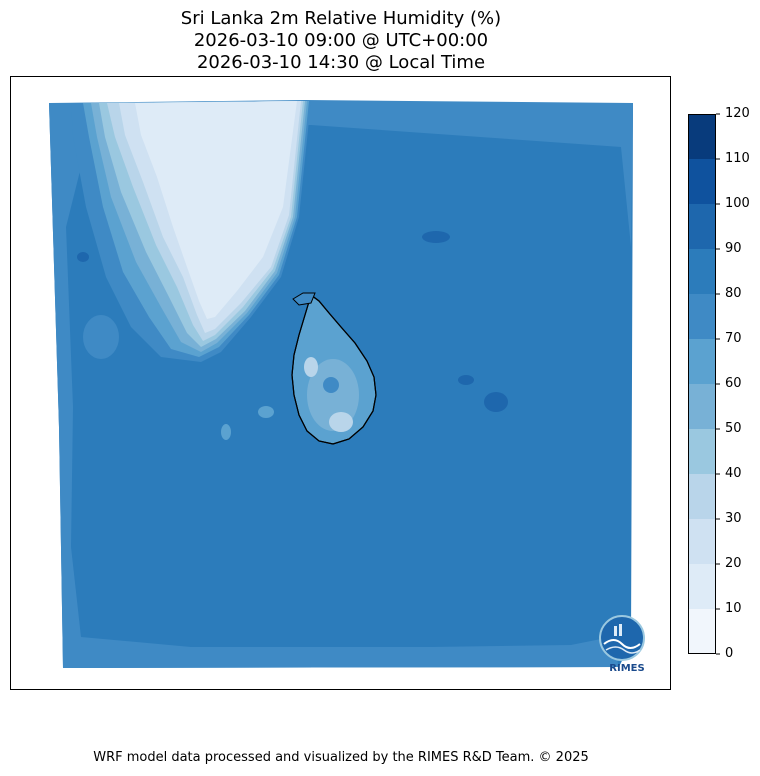 This screenshot has width=760, height=776. I want to click on sri-lanka-core, so click(331, 385).